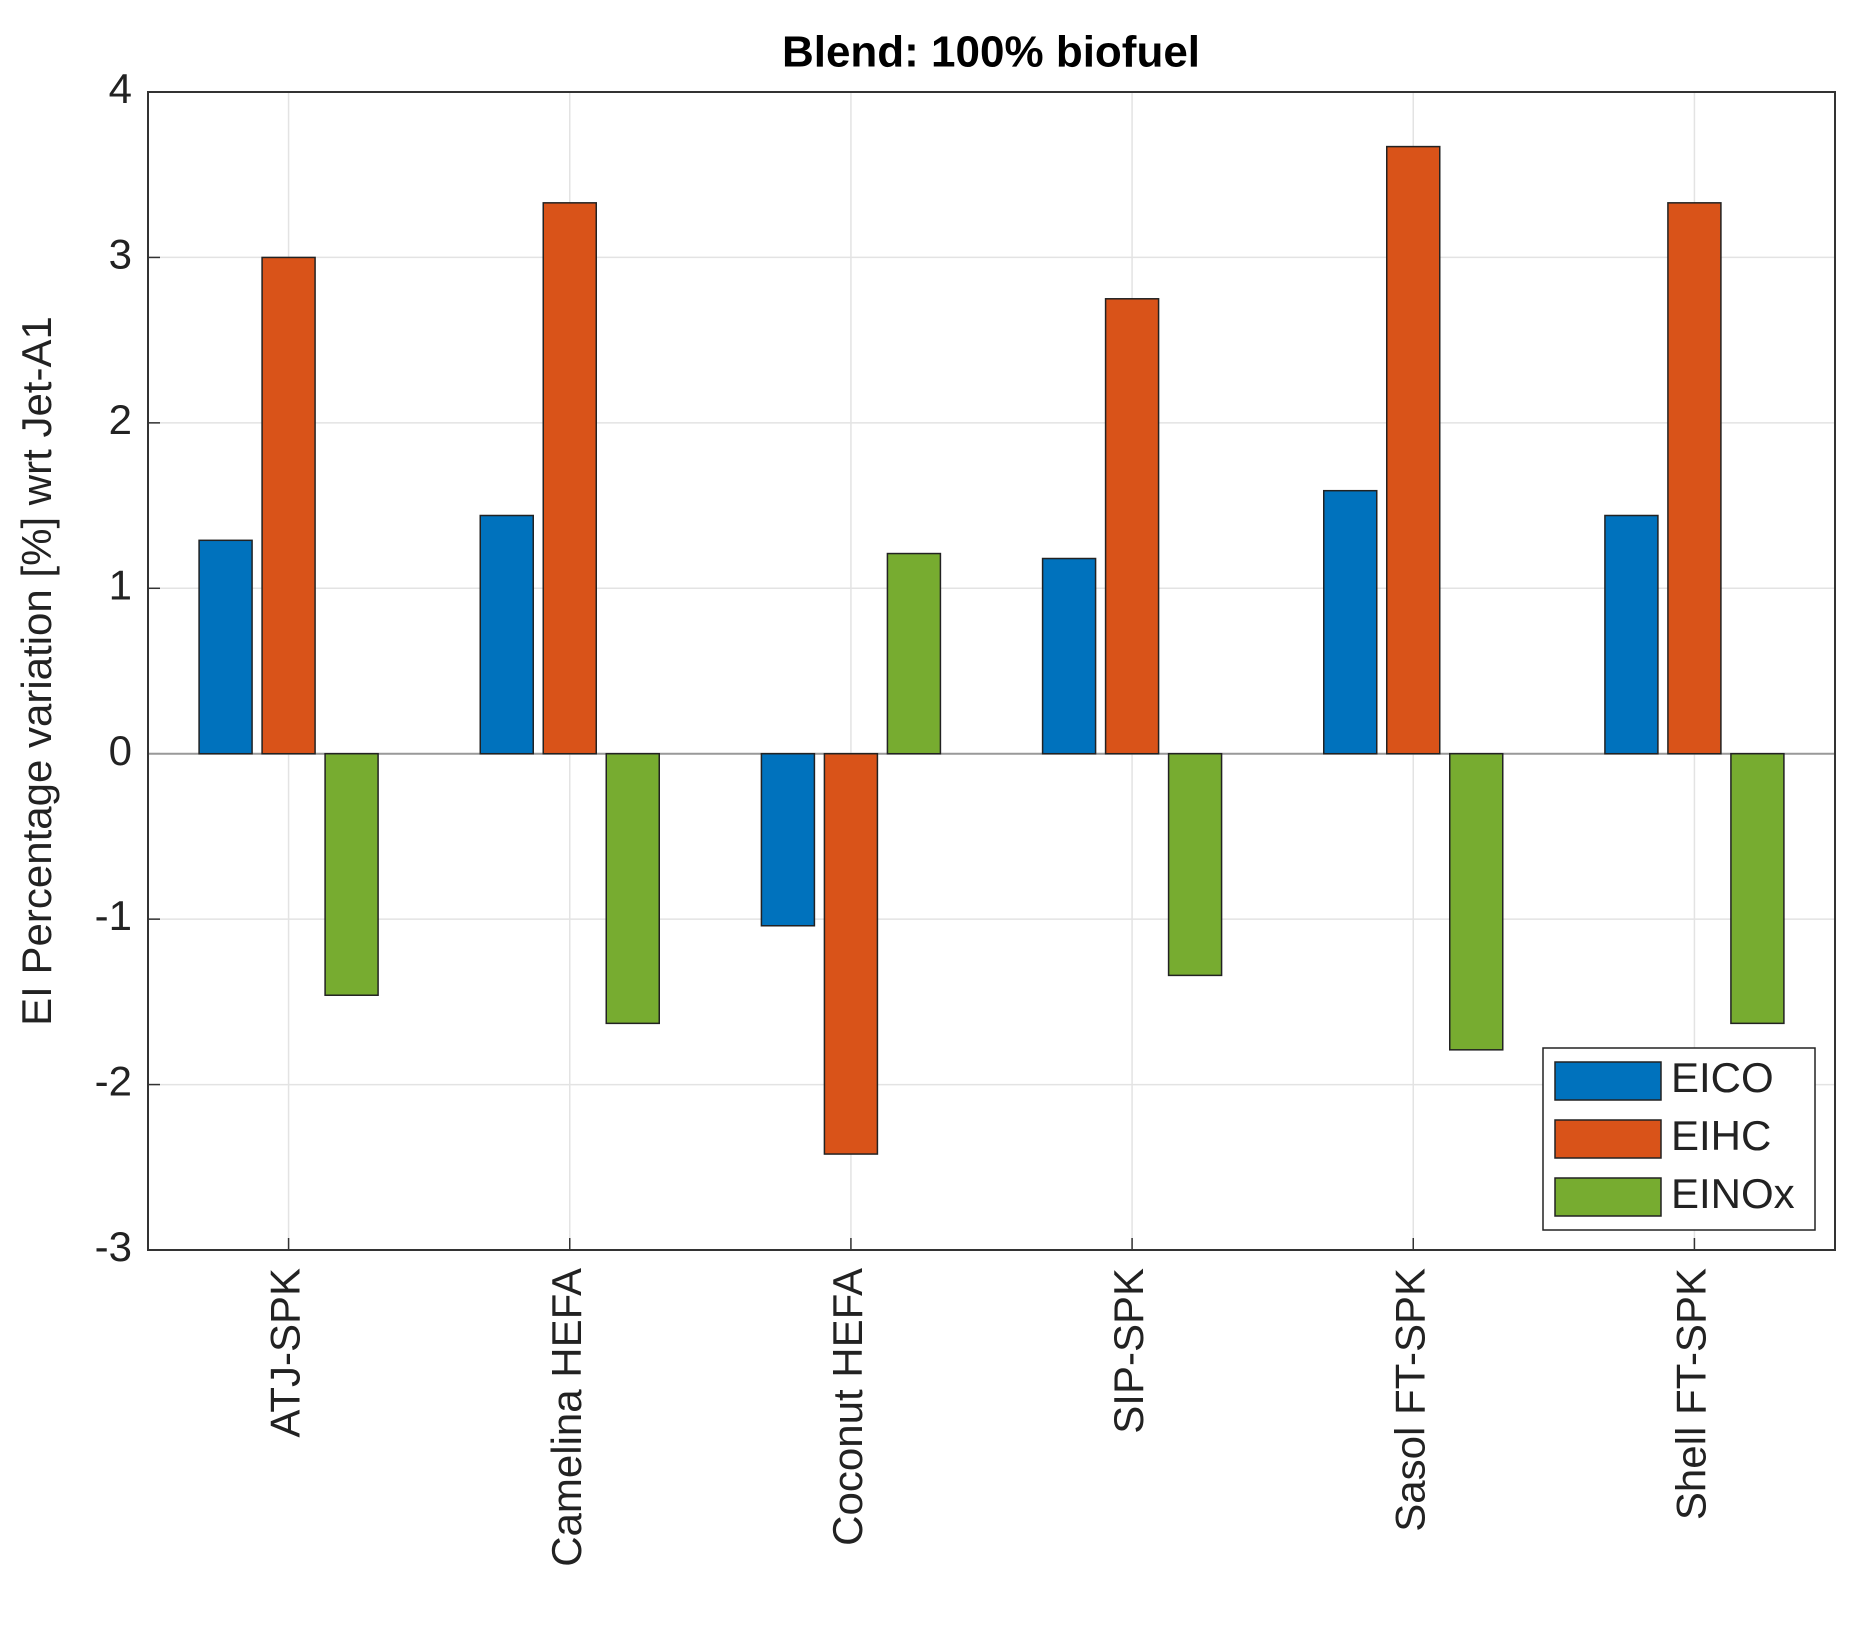 The width and height of the screenshot is (1854, 1633). What do you see at coordinates (1721, 1135) in the screenshot?
I see `legend-label: EIHC` at bounding box center [1721, 1135].